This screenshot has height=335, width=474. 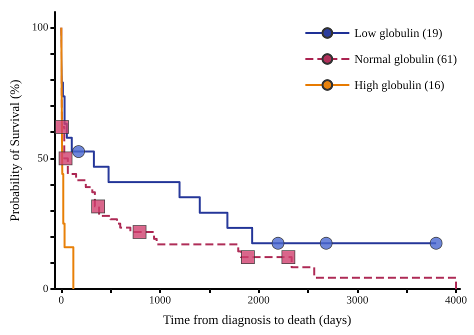 What do you see at coordinates (40, 28) in the screenshot?
I see `y-tick-label: 100` at bounding box center [40, 28].